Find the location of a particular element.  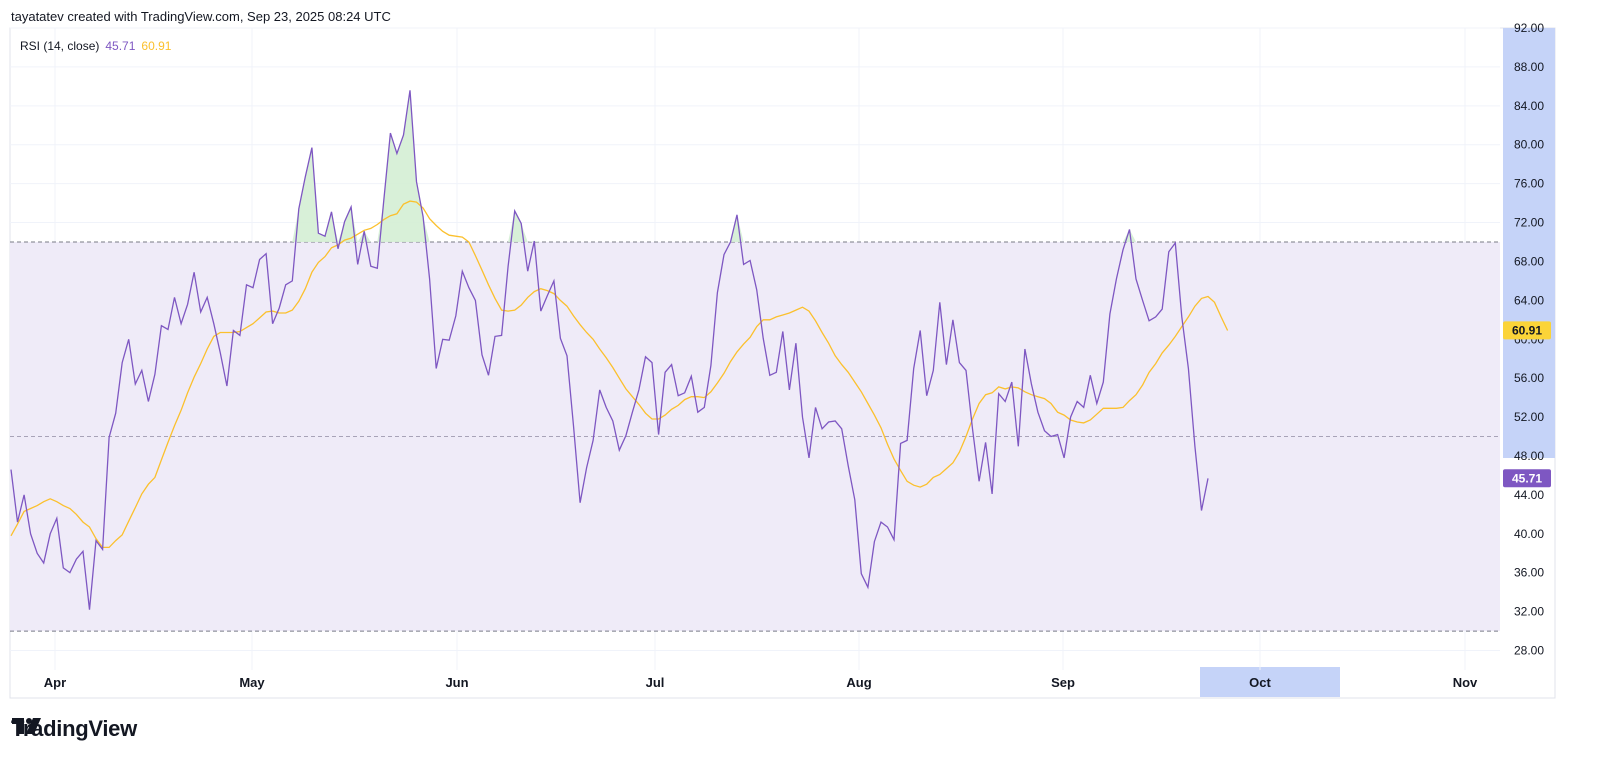

rsi-last-value-badge is located at coordinates (1527, 478).